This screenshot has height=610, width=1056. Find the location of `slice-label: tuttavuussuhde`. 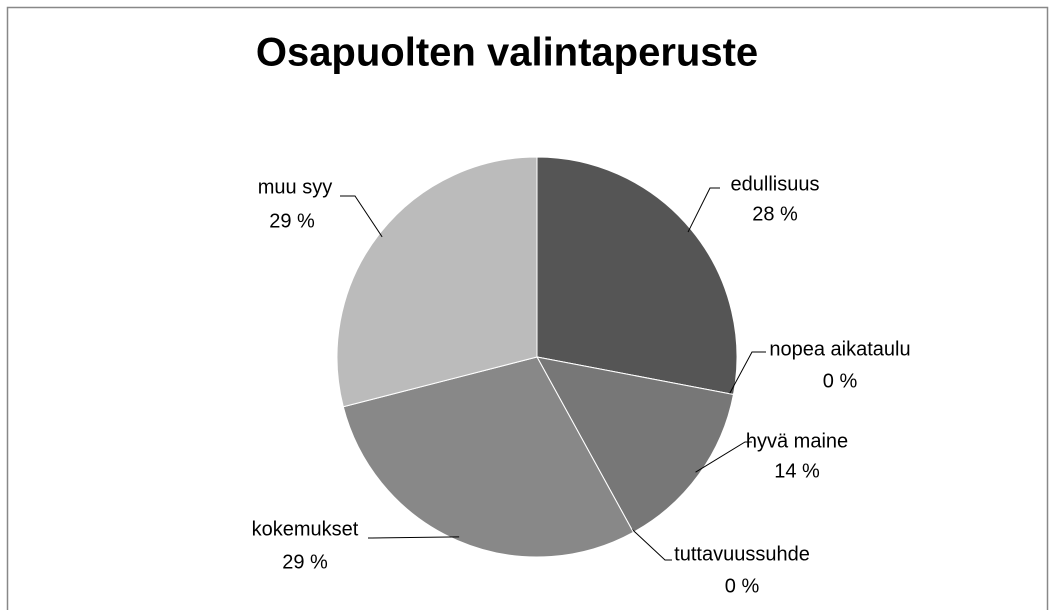

slice-label: tuttavuussuhde is located at coordinates (742, 554).